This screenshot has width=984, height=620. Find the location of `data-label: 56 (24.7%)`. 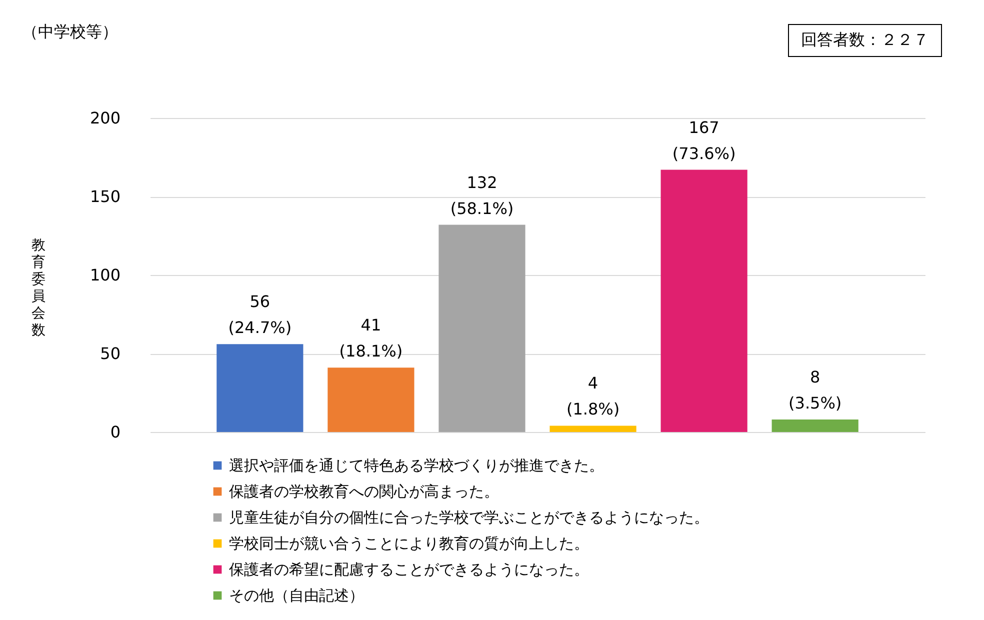

data-label: 56 (24.7%) is located at coordinates (260, 315).